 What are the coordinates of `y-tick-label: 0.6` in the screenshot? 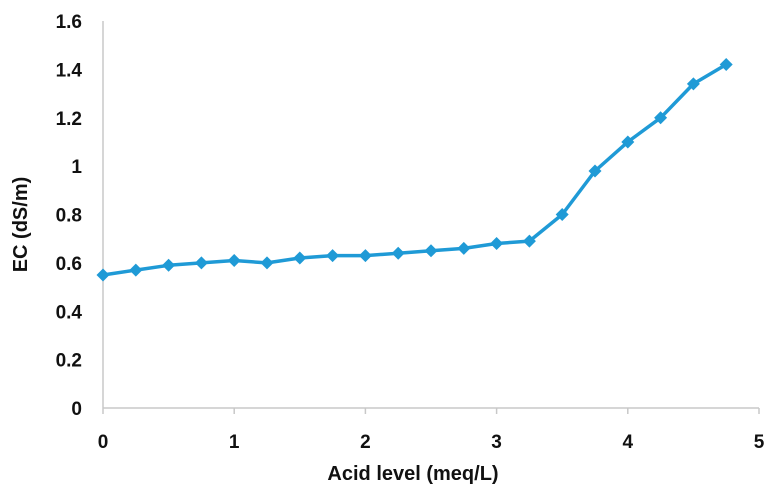 It's located at (69, 264).